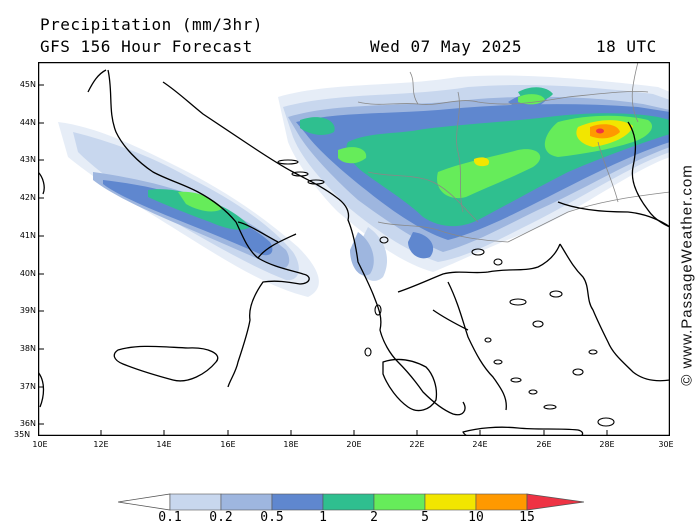 The width and height of the screenshot is (700, 525). Describe the element at coordinates (446, 46) in the screenshot. I see `forecast-date: Wed 07 May 2025` at that location.